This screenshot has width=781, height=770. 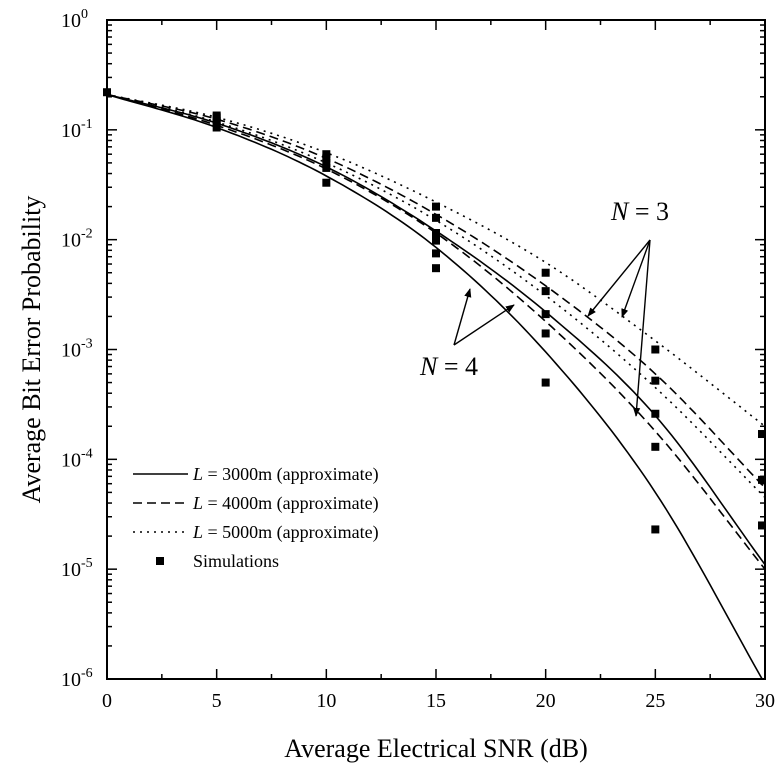 What do you see at coordinates (291, 474) in the screenshot?
I see `legend-text: = 3000m (approximate)` at bounding box center [291, 474].